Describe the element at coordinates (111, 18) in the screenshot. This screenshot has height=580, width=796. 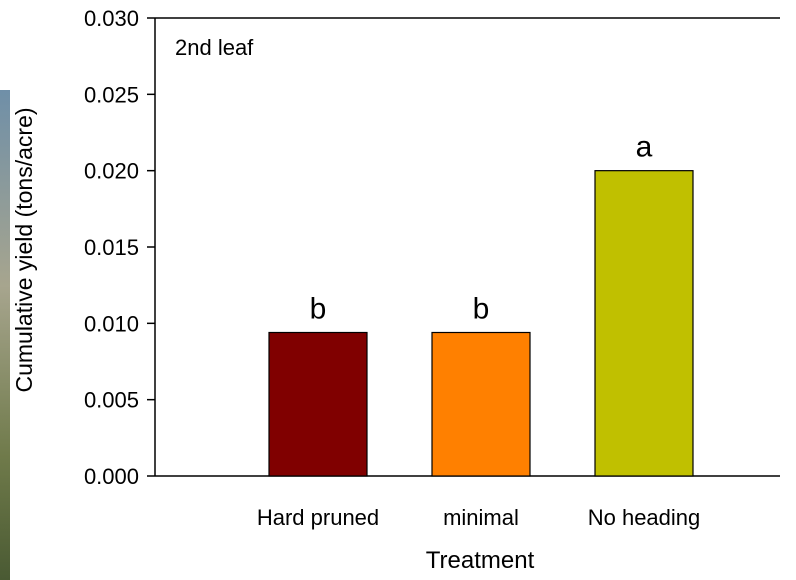
I see `y-tick-label: 0.030` at that location.